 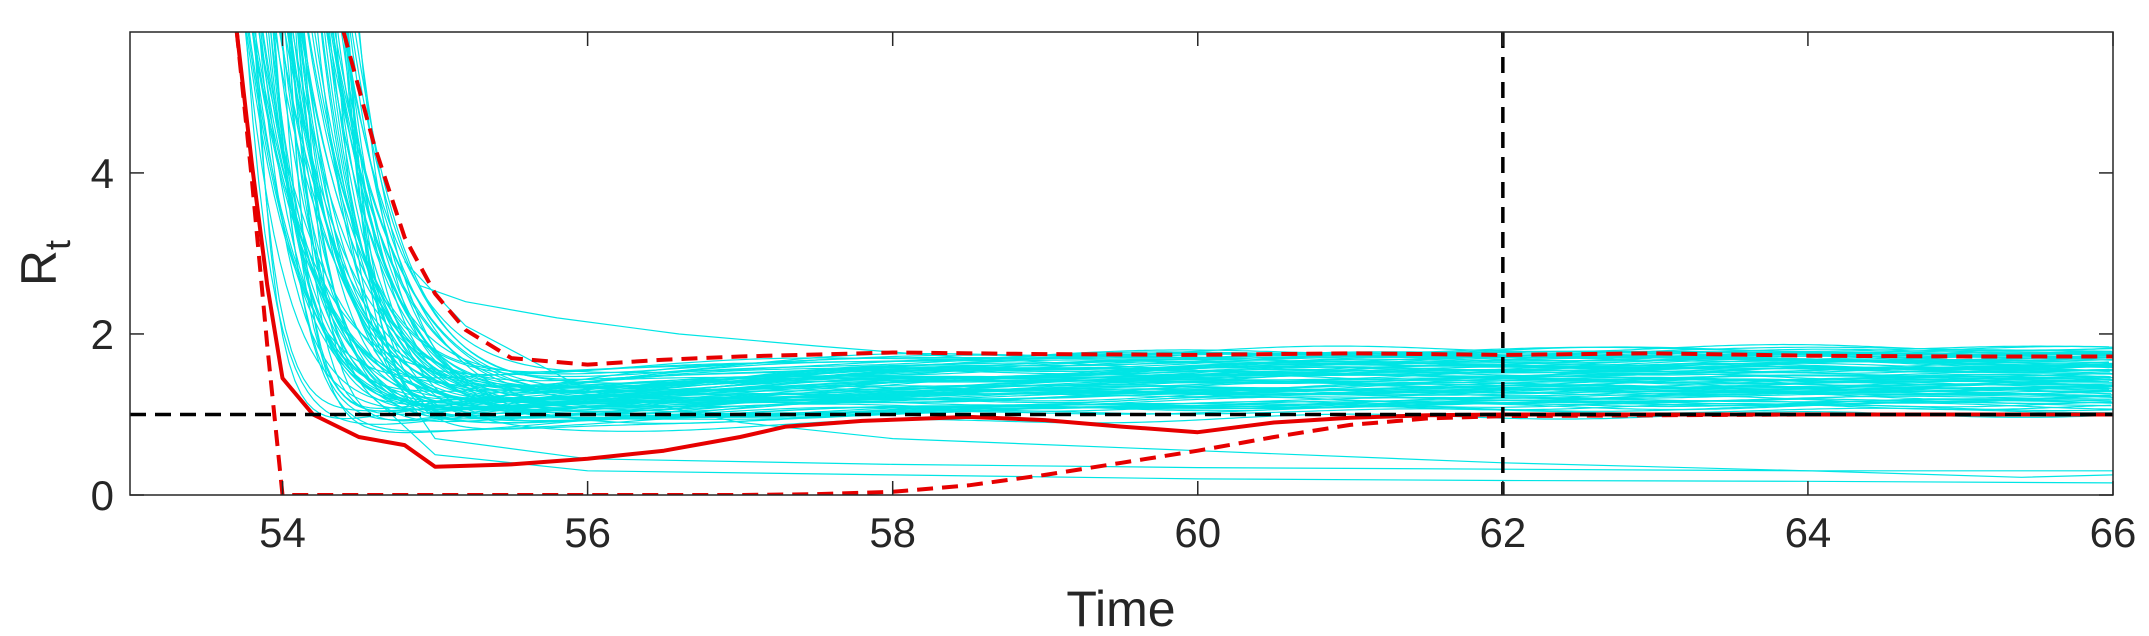 I want to click on x-axis-label: Time, so click(x=1120, y=608).